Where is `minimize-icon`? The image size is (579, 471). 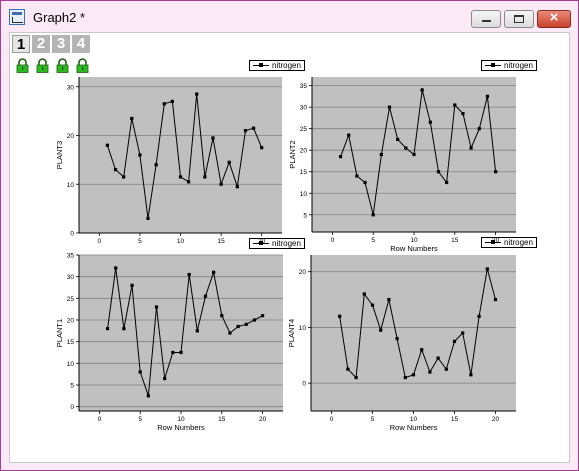
minimize-icon is located at coordinates (486, 21).